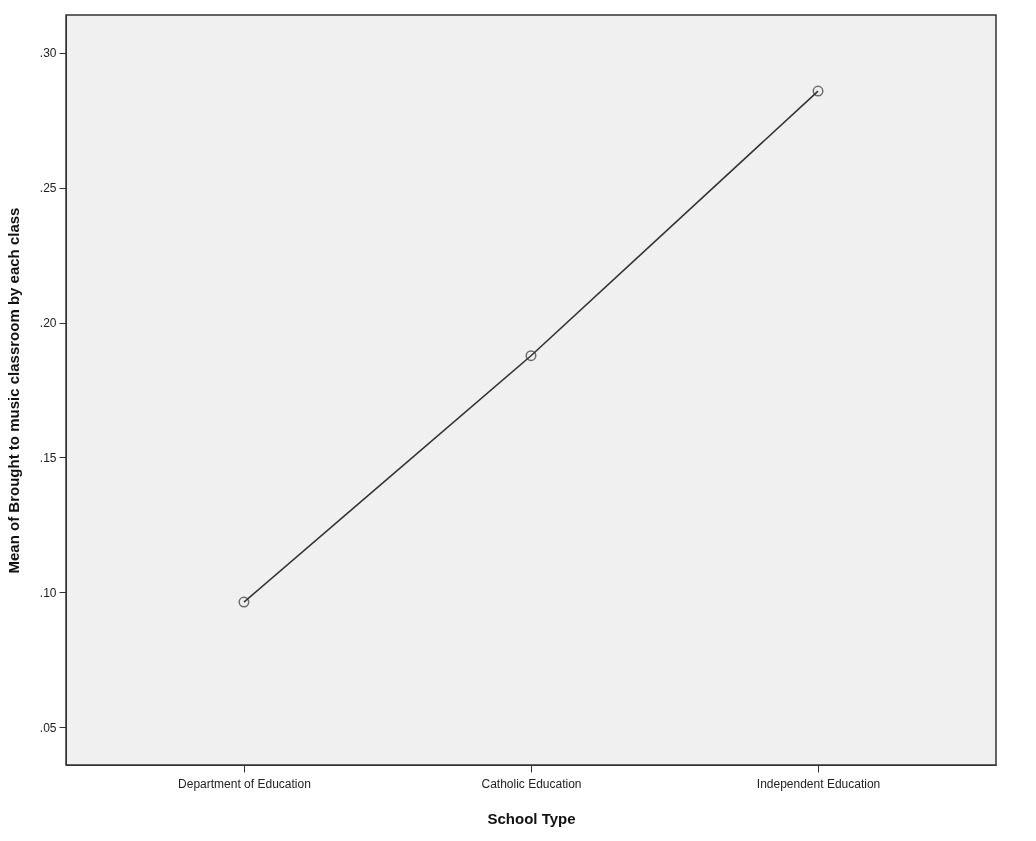 The height and width of the screenshot is (841, 1036). I want to click on y-tick-label: .20, so click(48, 323).